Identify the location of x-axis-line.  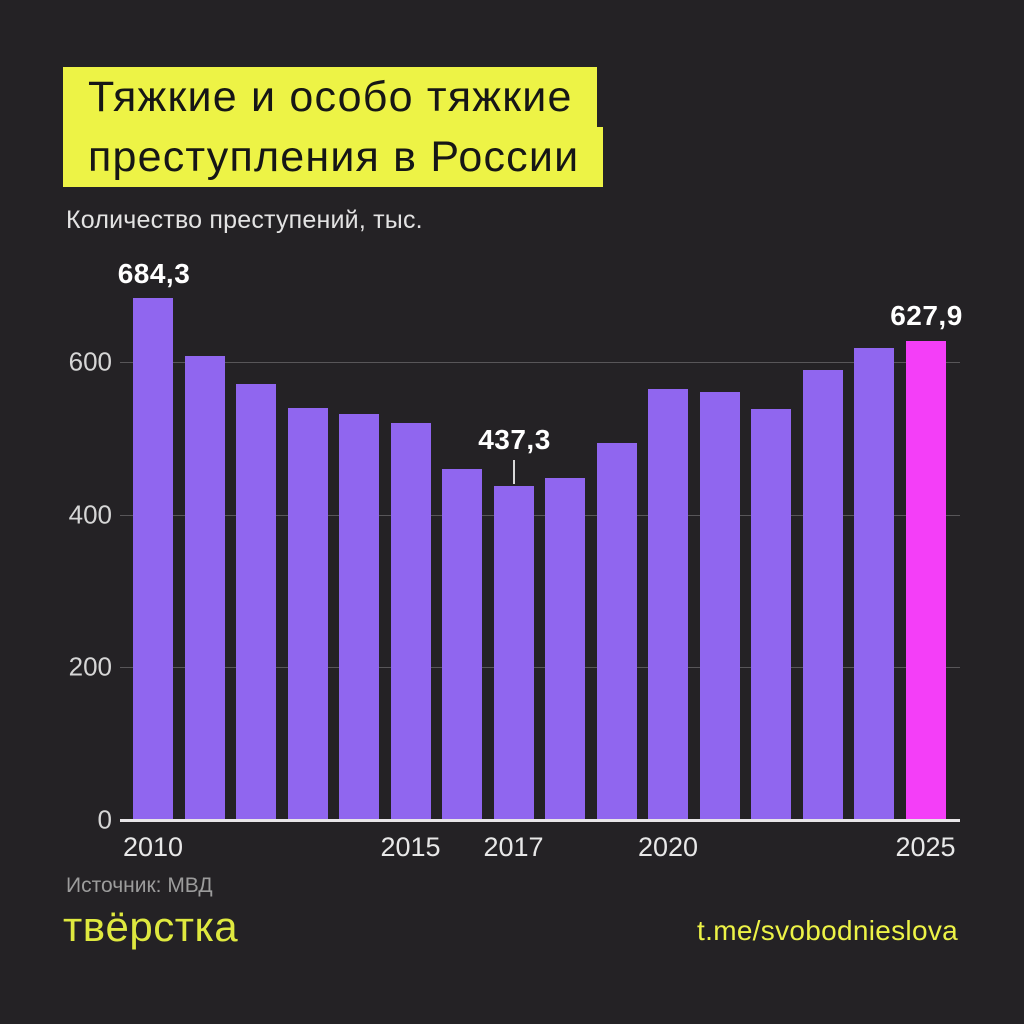
(540, 820).